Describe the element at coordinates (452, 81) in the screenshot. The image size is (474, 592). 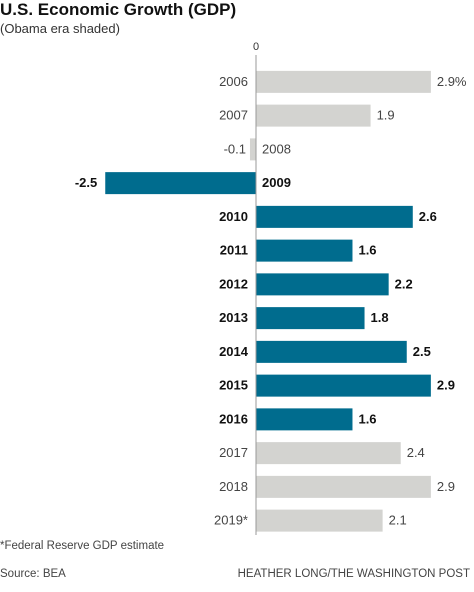
I see `value-label: 2.9%` at that location.